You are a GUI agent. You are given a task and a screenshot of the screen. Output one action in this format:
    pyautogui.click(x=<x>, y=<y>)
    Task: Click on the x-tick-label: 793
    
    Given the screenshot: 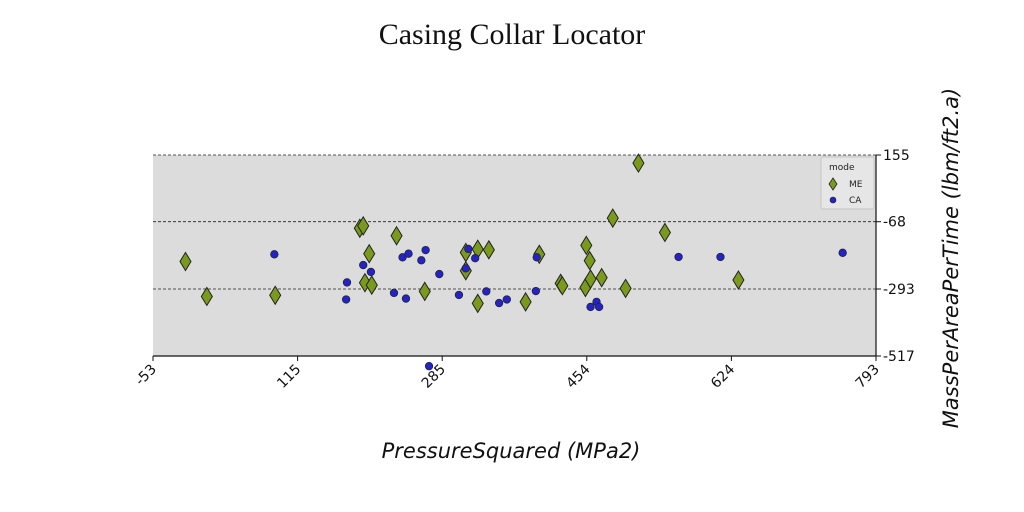 What is the action you would take?
    pyautogui.click(x=868, y=377)
    